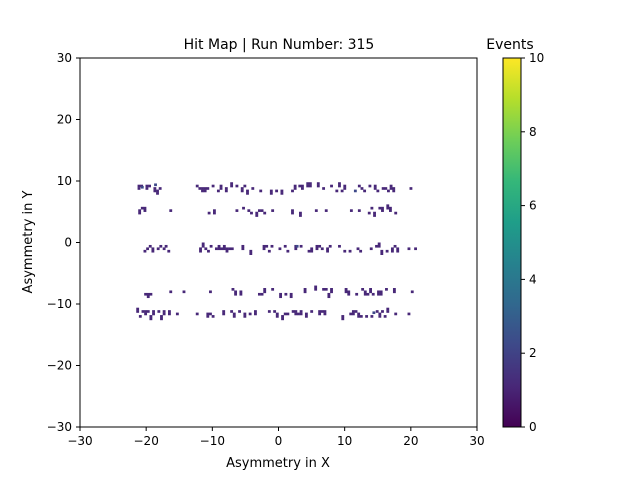 The width and height of the screenshot is (640, 480). Describe the element at coordinates (279, 45) in the screenshot. I see `chart-title: Hit Map | Run Number: 315` at that location.